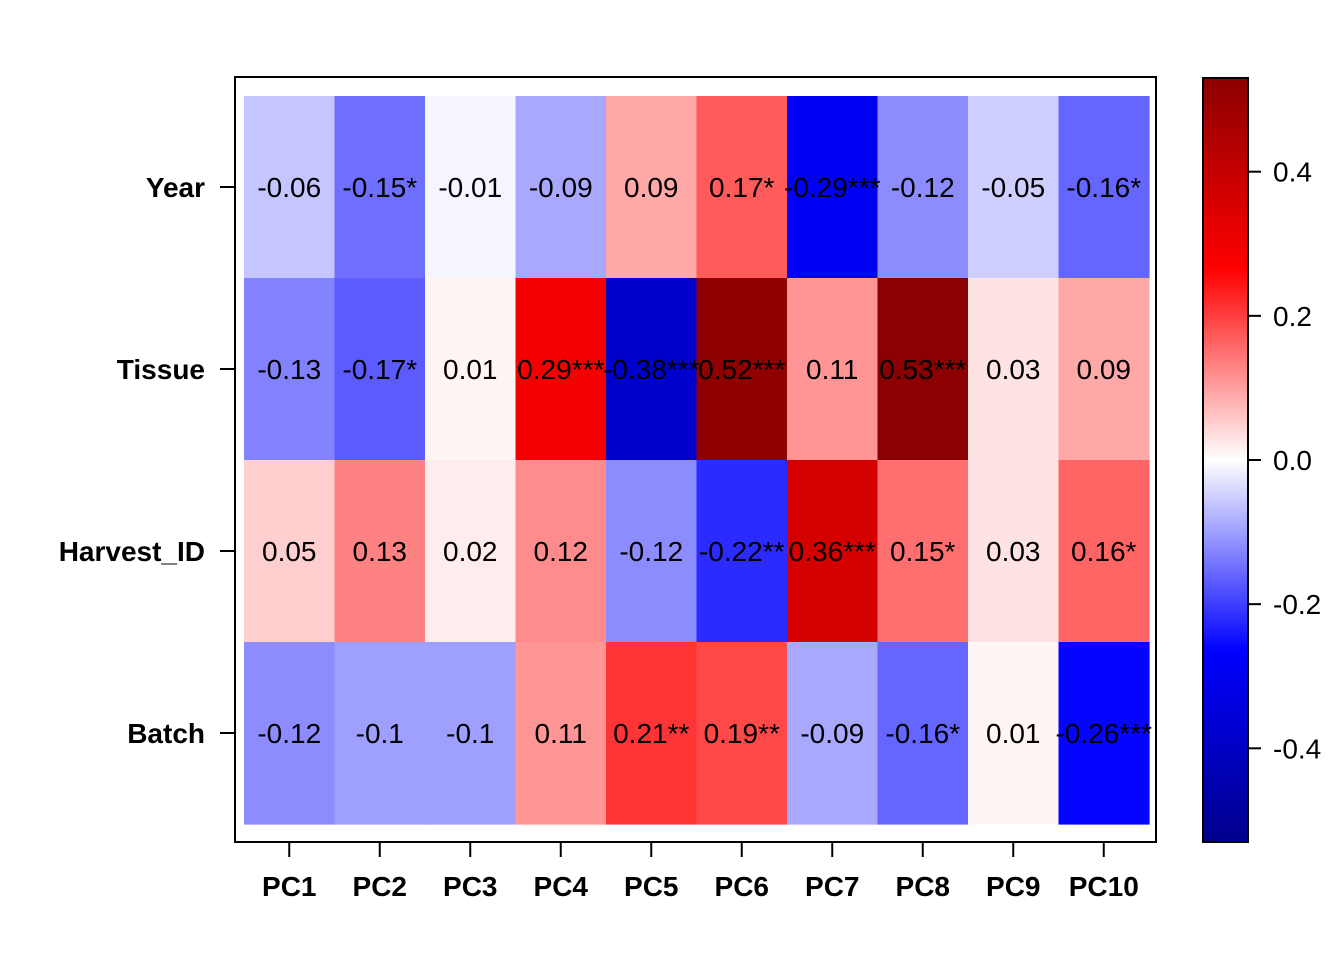 The height and width of the screenshot is (960, 1344). What do you see at coordinates (651, 886) in the screenshot?
I see `x-tick-label: PC5` at bounding box center [651, 886].